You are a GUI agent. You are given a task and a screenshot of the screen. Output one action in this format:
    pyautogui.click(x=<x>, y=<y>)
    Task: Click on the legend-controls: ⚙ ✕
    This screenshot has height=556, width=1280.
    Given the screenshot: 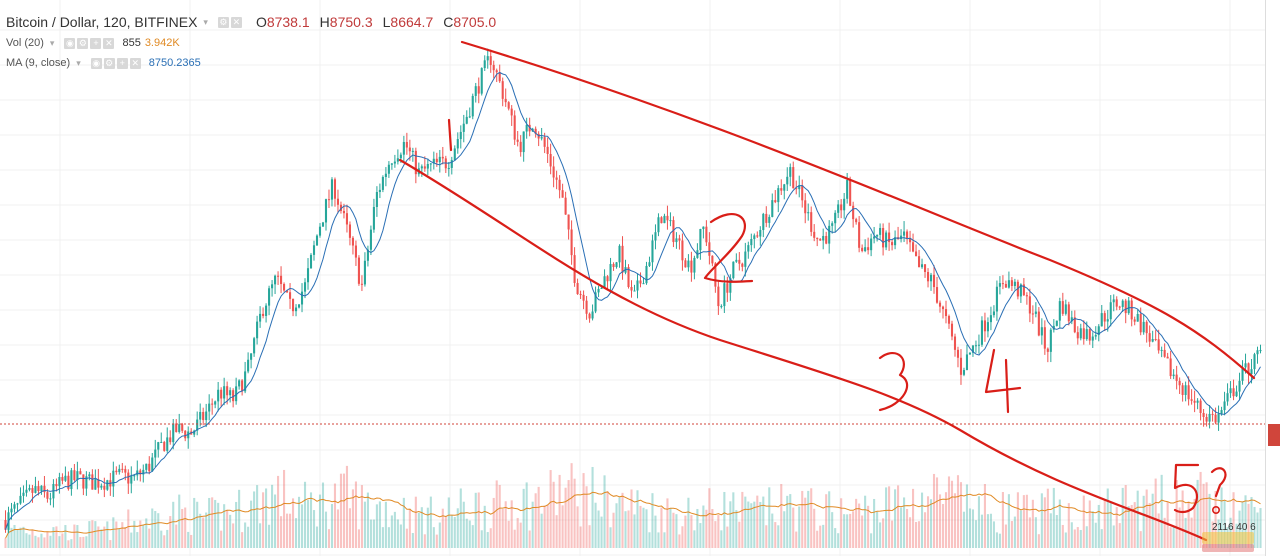 What is the action you would take?
    pyautogui.click(x=229, y=22)
    